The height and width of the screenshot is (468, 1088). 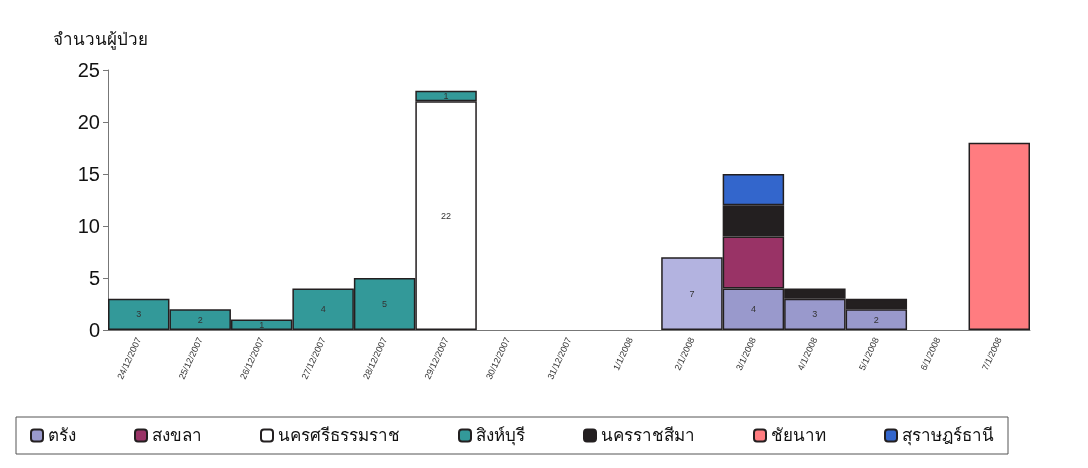 What do you see at coordinates (339, 435) in the screenshot?
I see `legend-label: นครศรีธรรมราช` at bounding box center [339, 435].